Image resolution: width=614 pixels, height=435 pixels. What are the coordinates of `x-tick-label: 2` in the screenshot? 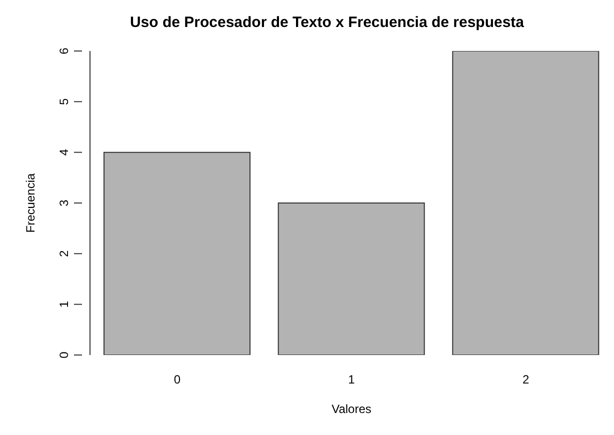 It's located at (526, 379).